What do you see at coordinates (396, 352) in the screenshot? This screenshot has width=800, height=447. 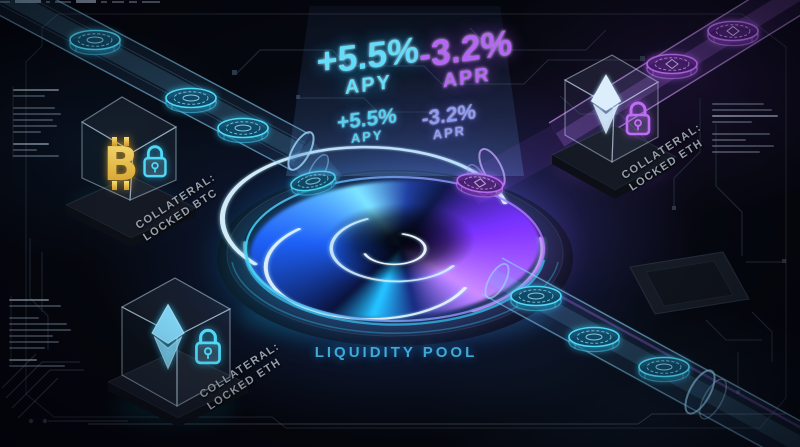 I see `liquidity-pool-label: LIQUIDITY POOL` at bounding box center [396, 352].